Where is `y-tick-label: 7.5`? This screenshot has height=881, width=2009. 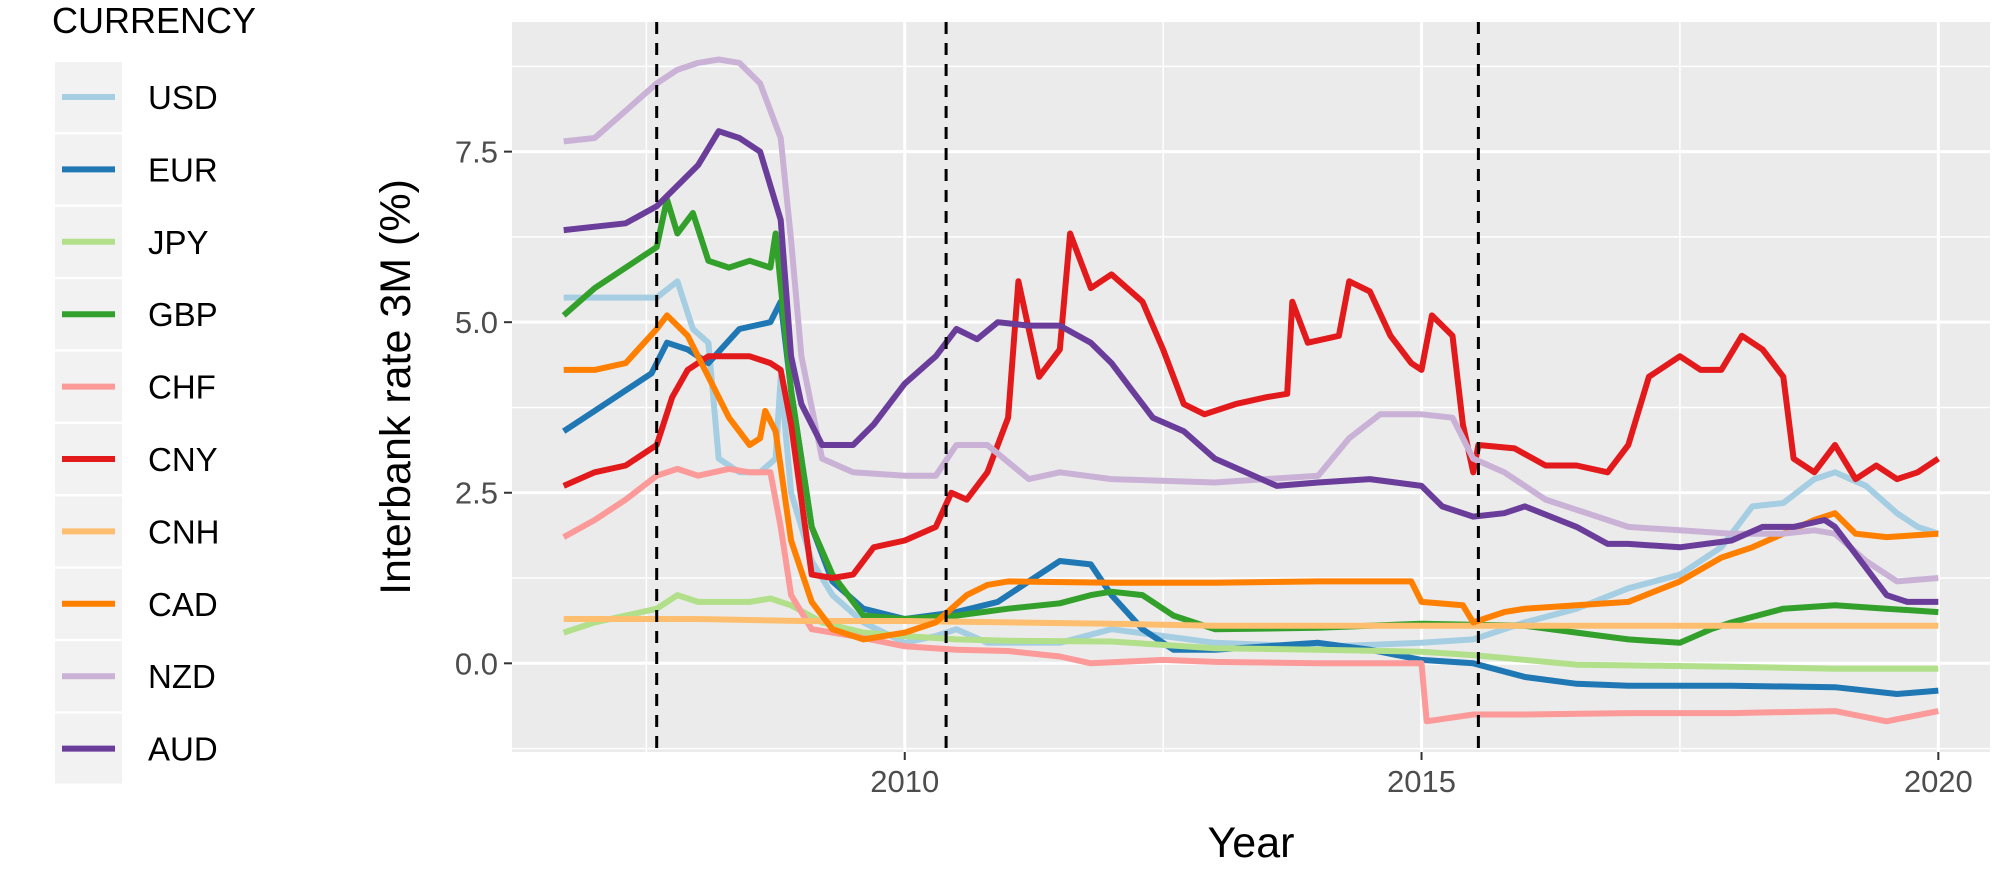
y-tick-label: 7.5 is located at coordinates (476, 152).